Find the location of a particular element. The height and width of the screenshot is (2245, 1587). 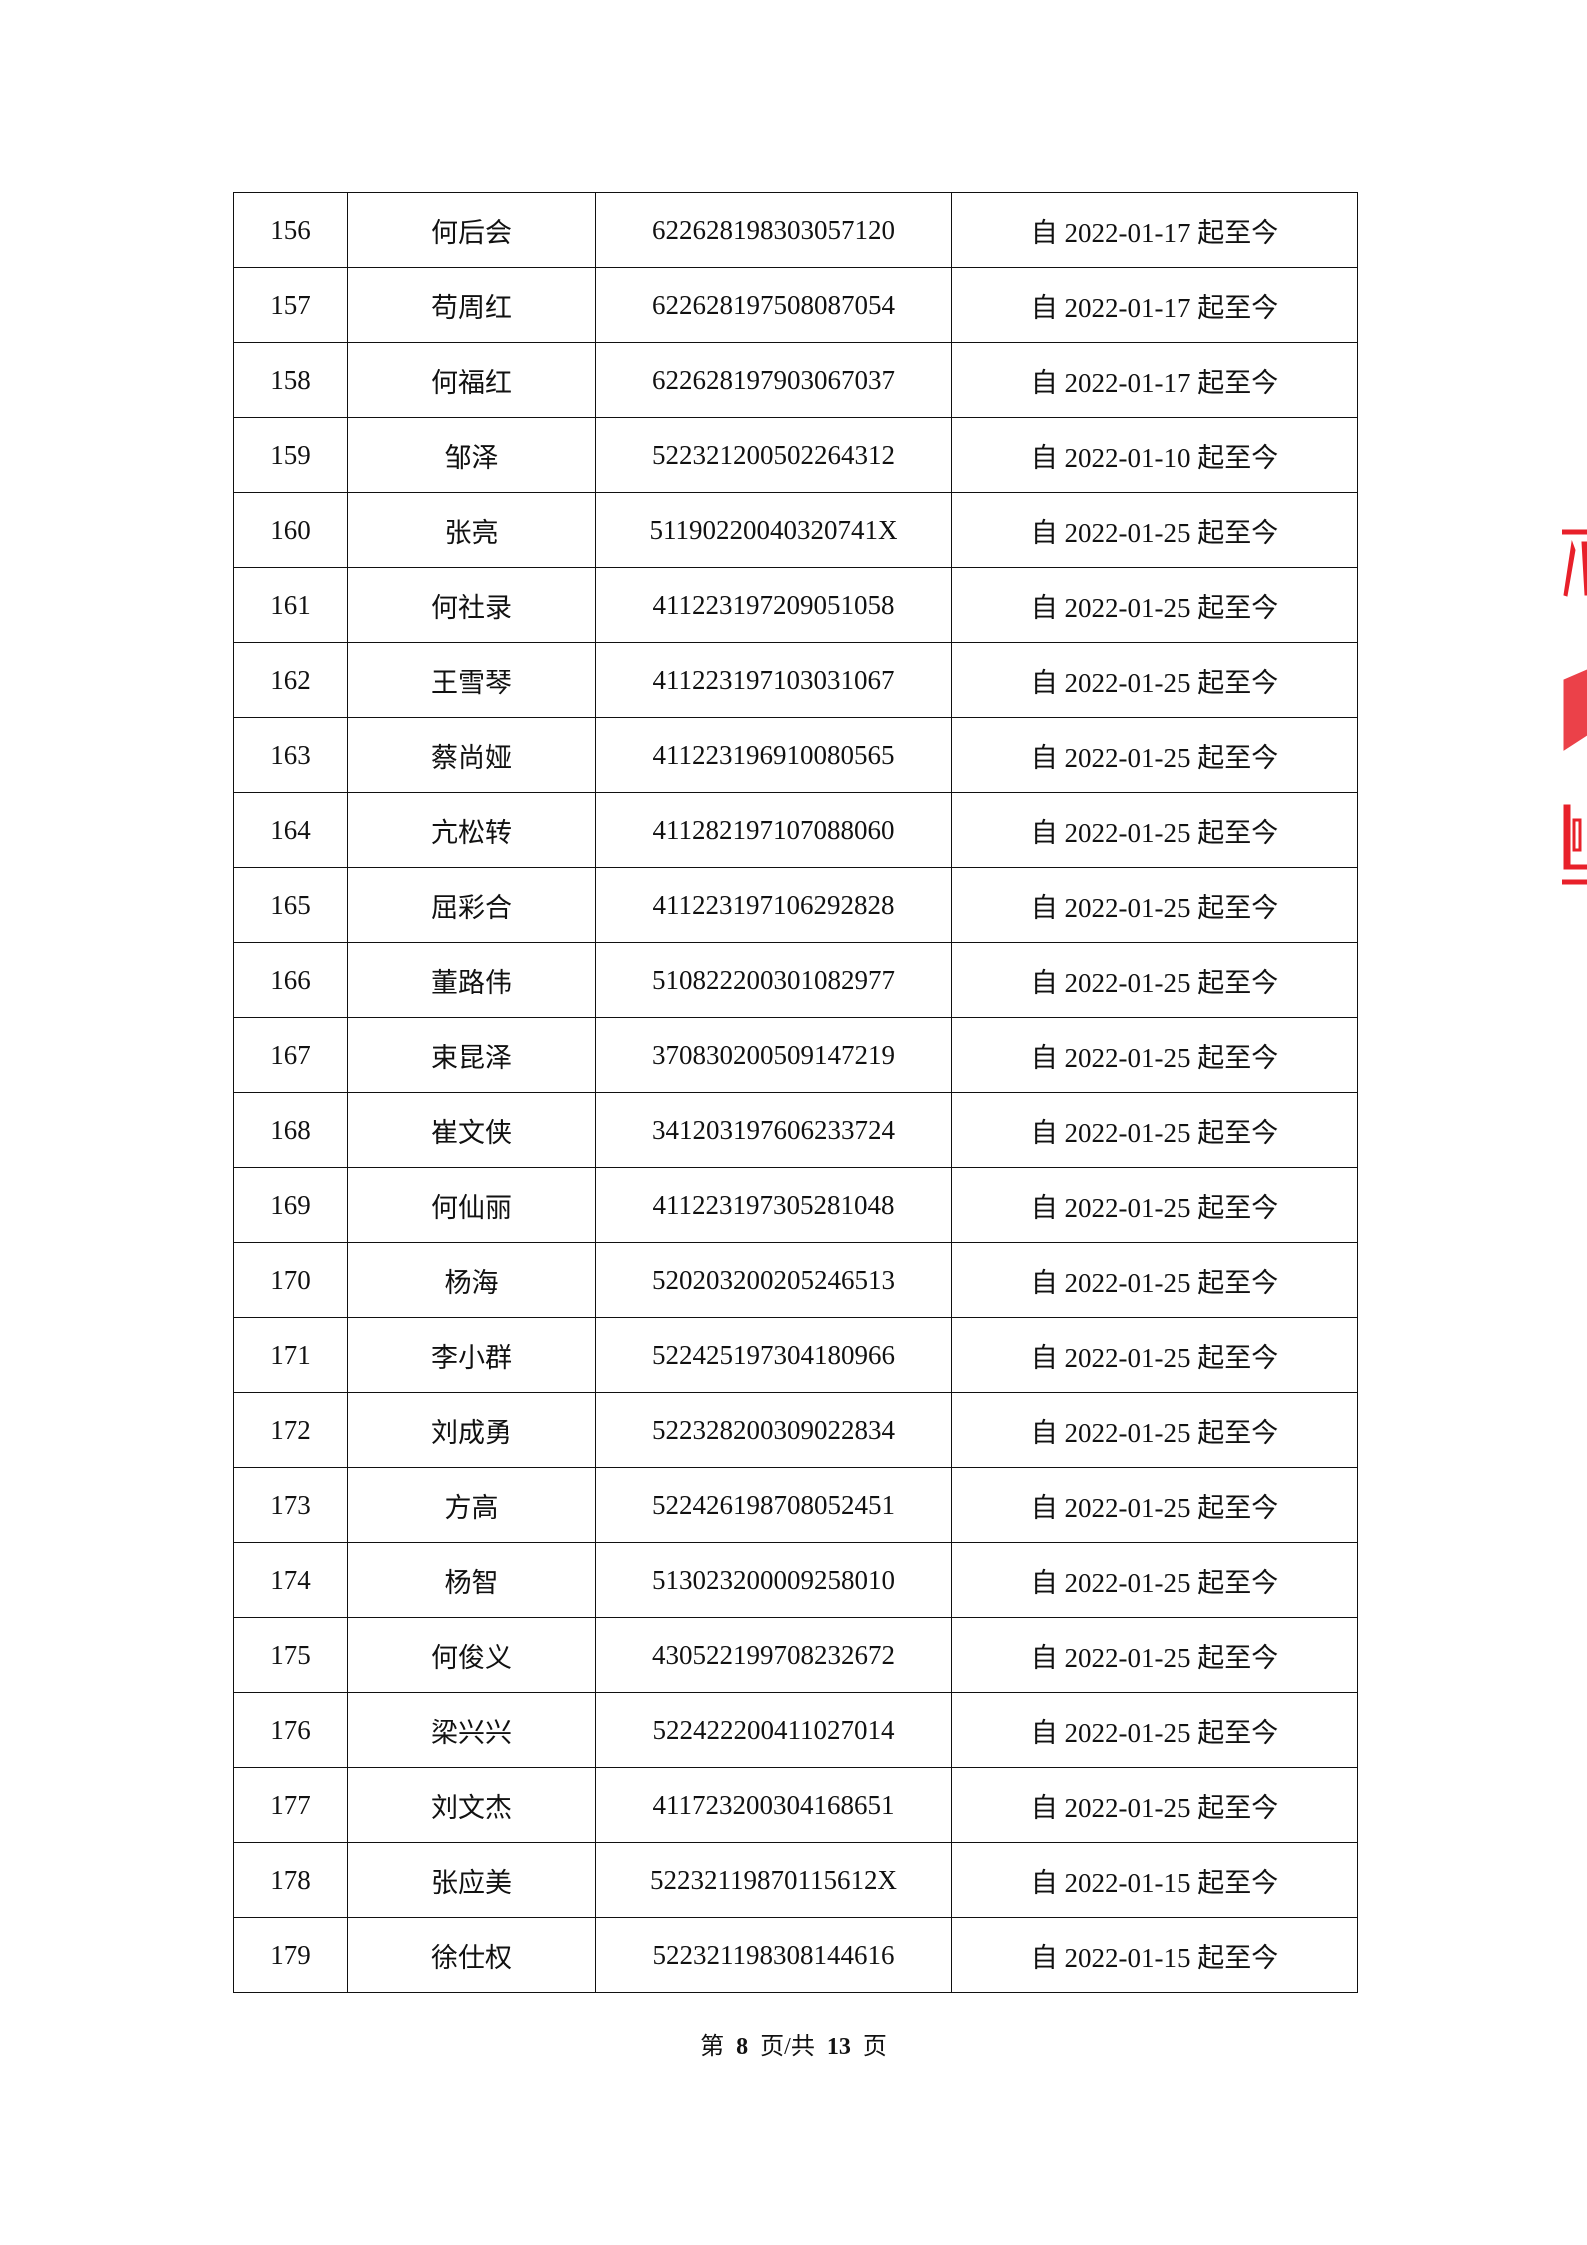

id-number-cell: 411223197305281048 is located at coordinates (773, 1205).